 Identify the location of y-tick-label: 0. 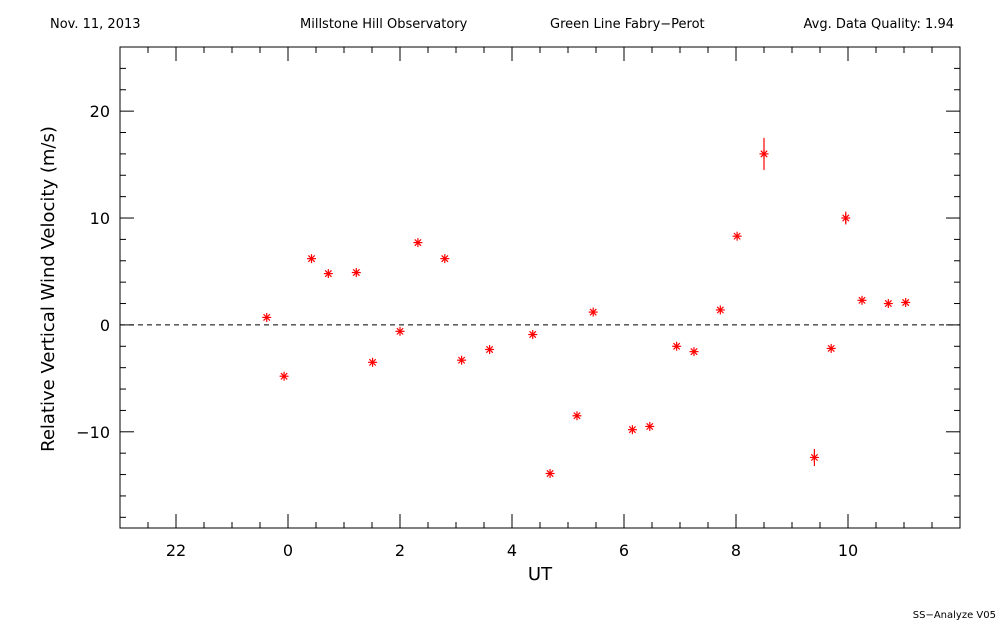
(105, 325).